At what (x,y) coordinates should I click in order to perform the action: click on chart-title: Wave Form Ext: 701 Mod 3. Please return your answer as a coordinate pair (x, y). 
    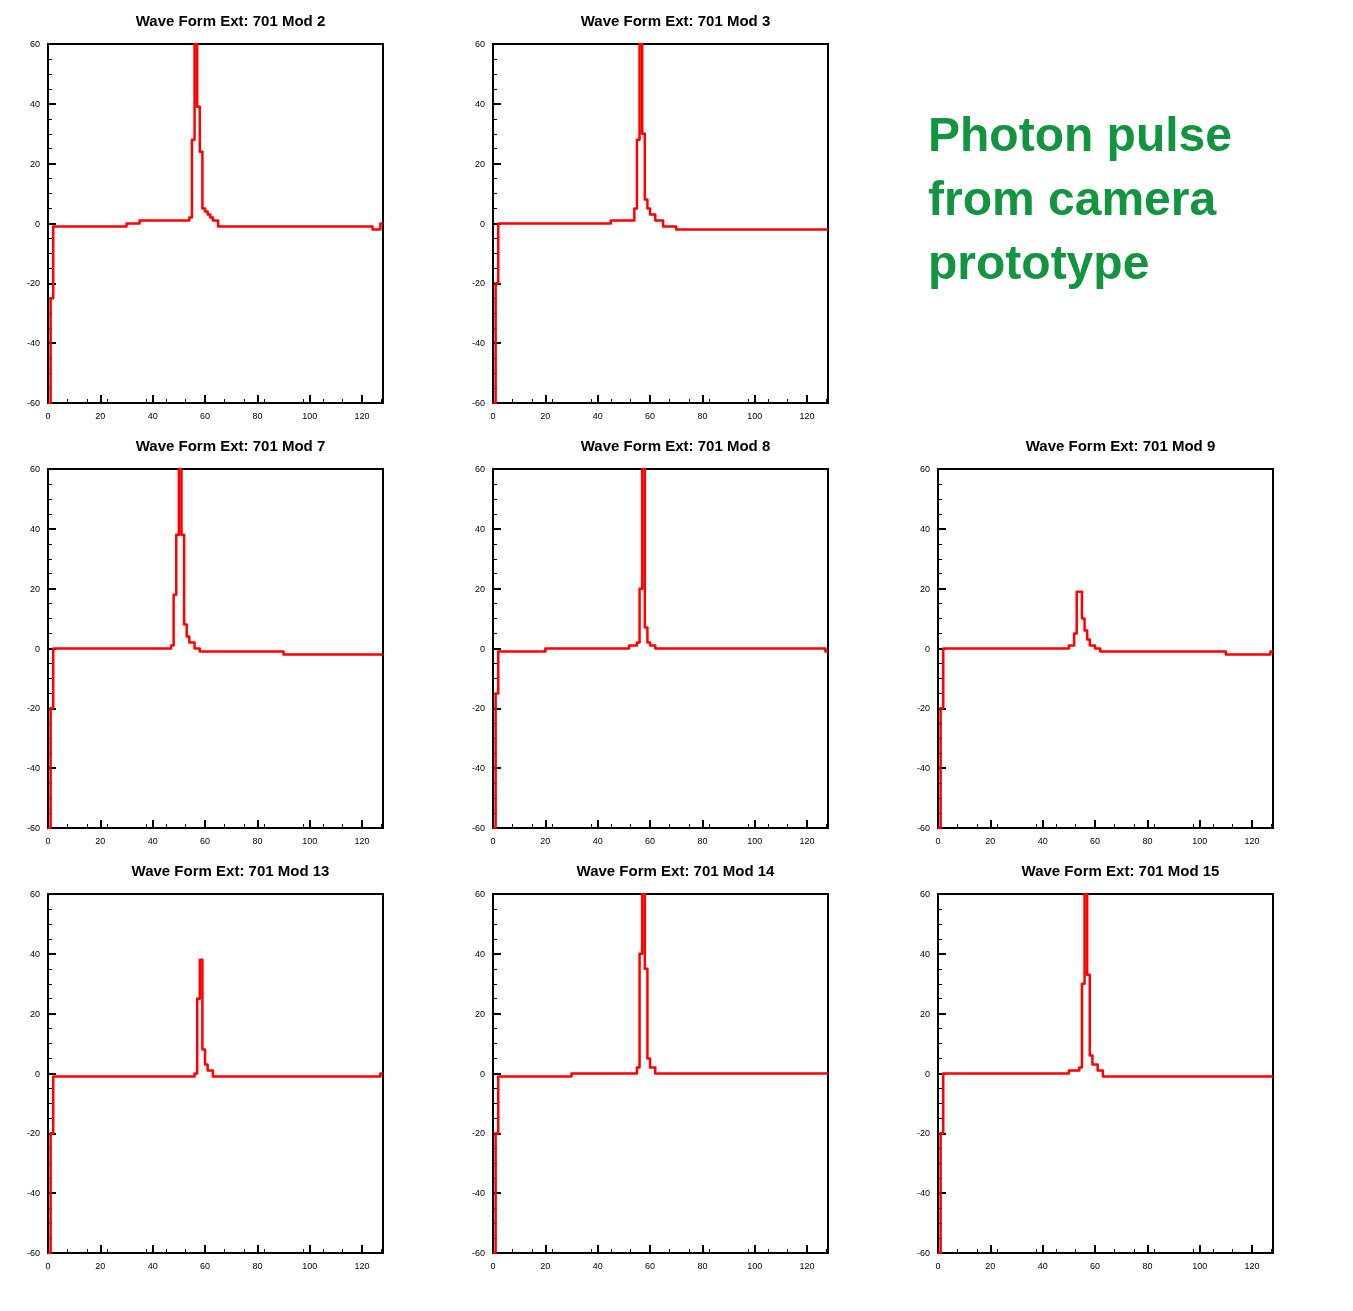
    Looking at the image, I should click on (675, 20).